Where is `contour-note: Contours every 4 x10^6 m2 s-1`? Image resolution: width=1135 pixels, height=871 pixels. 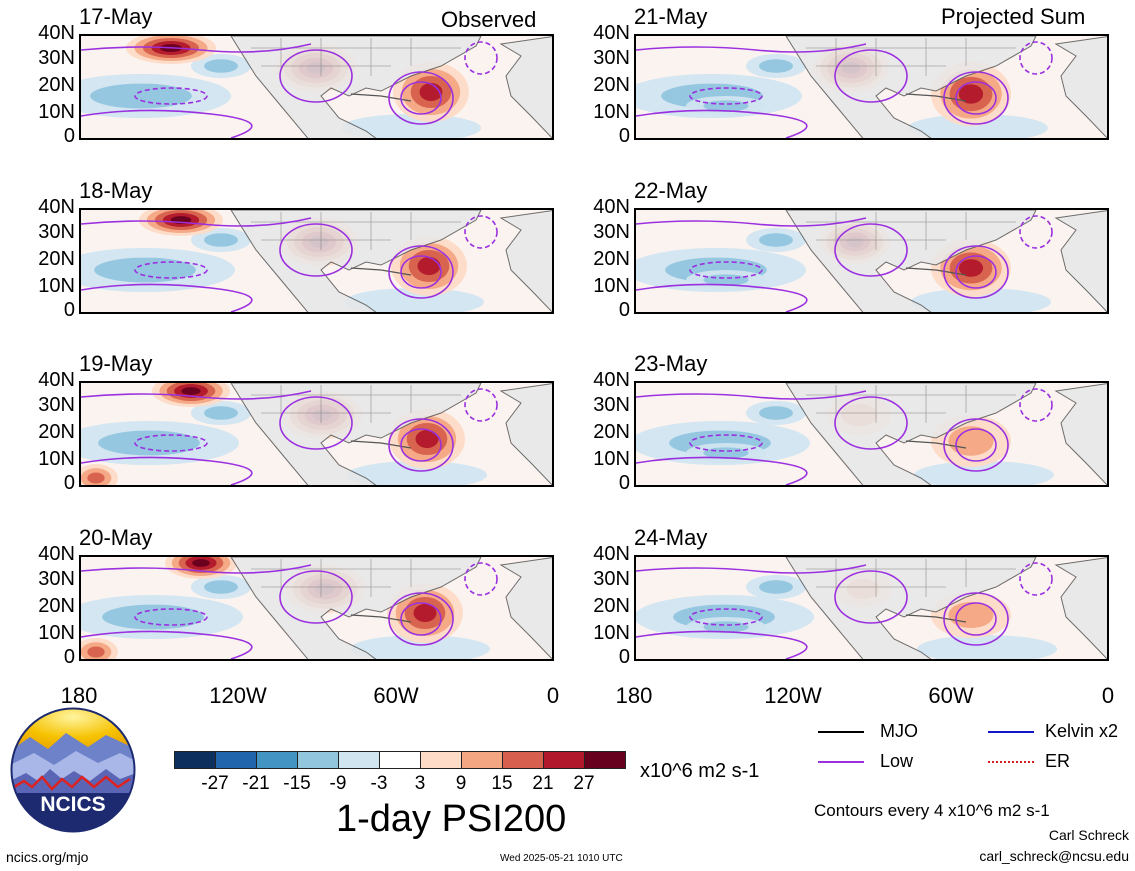 contour-note: Contours every 4 x10^6 m2 s-1 is located at coordinates (932, 810).